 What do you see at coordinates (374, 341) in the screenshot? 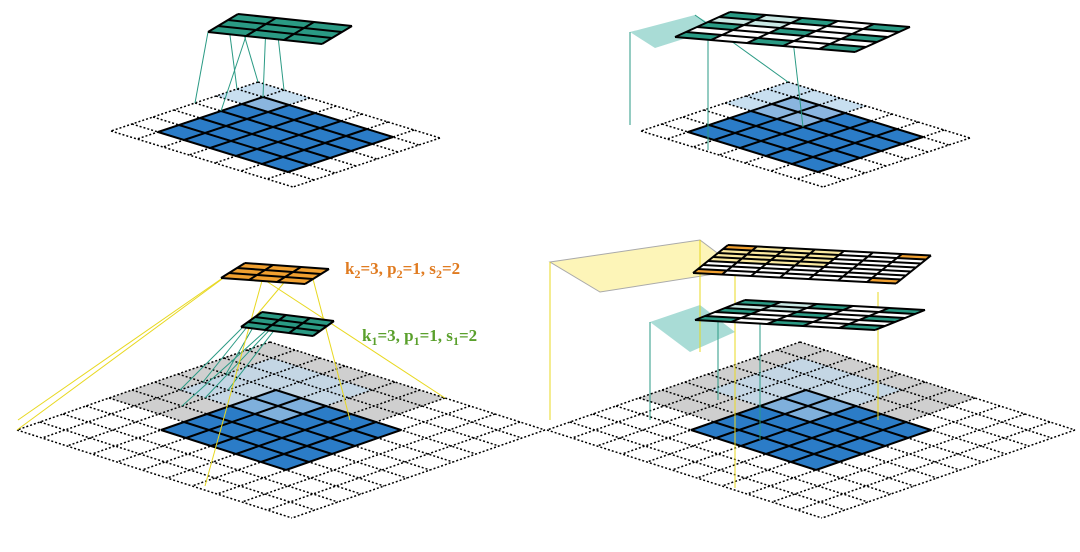
I see `subscript: 1` at bounding box center [374, 341].